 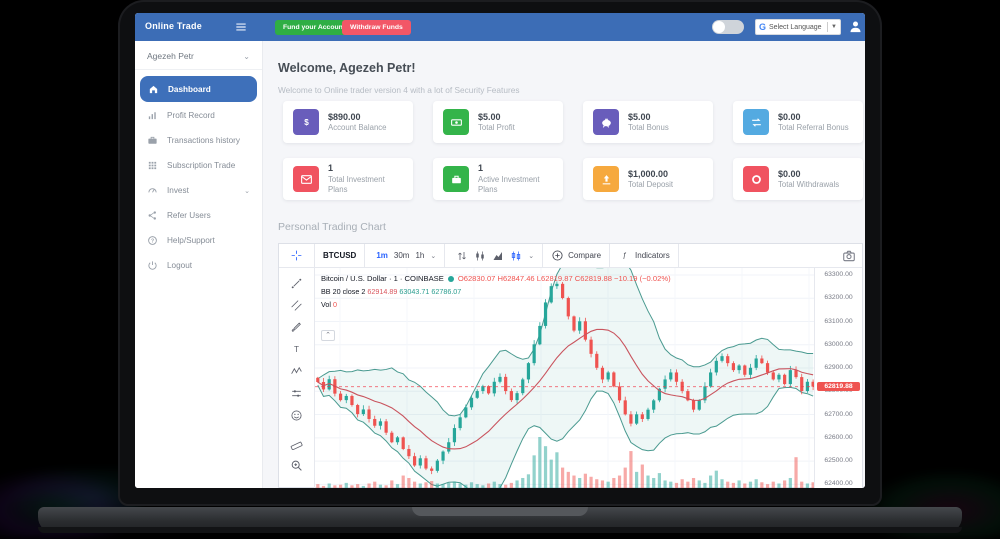 I want to click on stat-label: Total Investment Plans, so click(x=356, y=184).